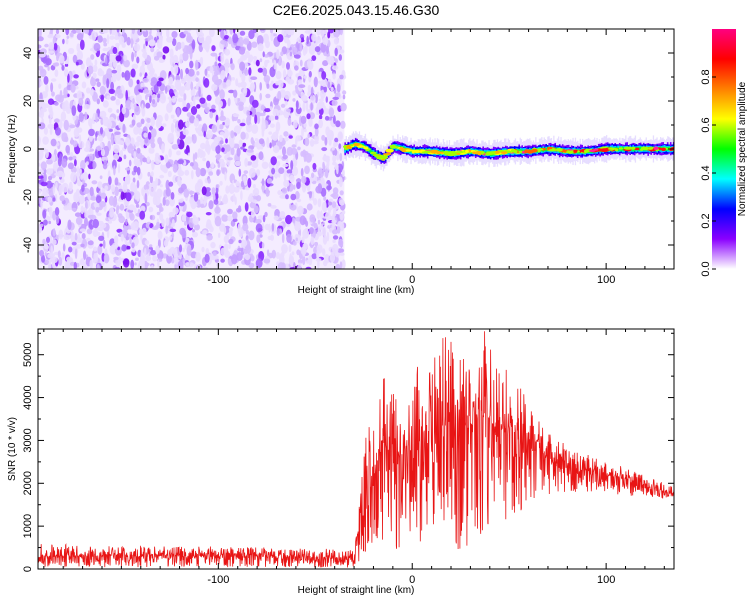 The height and width of the screenshot is (600, 750). Describe the element at coordinates (356, 590) in the screenshot. I see `snr-x-axis-label: Height of straight line (km)` at that location.